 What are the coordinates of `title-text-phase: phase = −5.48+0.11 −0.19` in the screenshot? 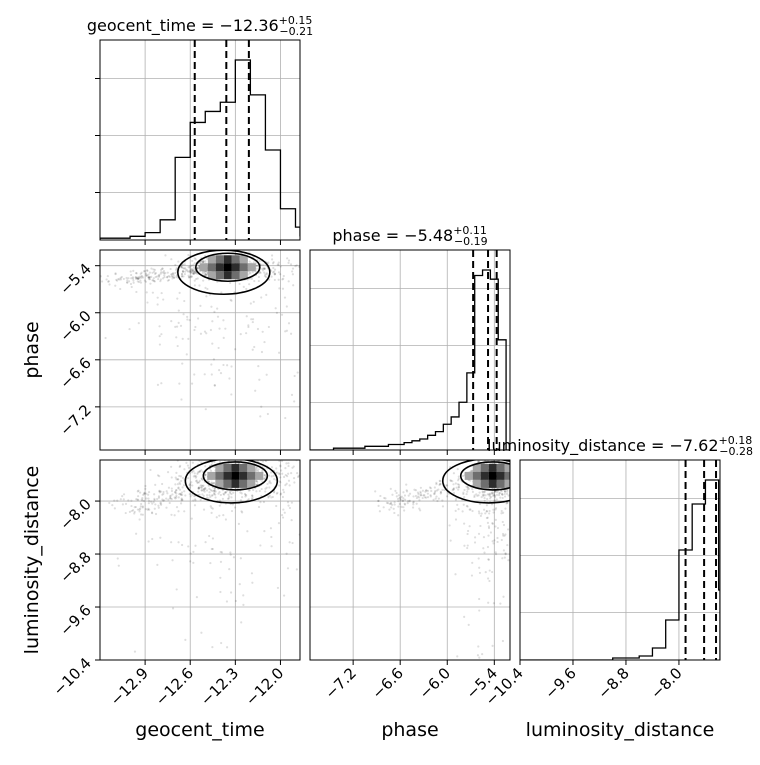 It's located at (409, 236).